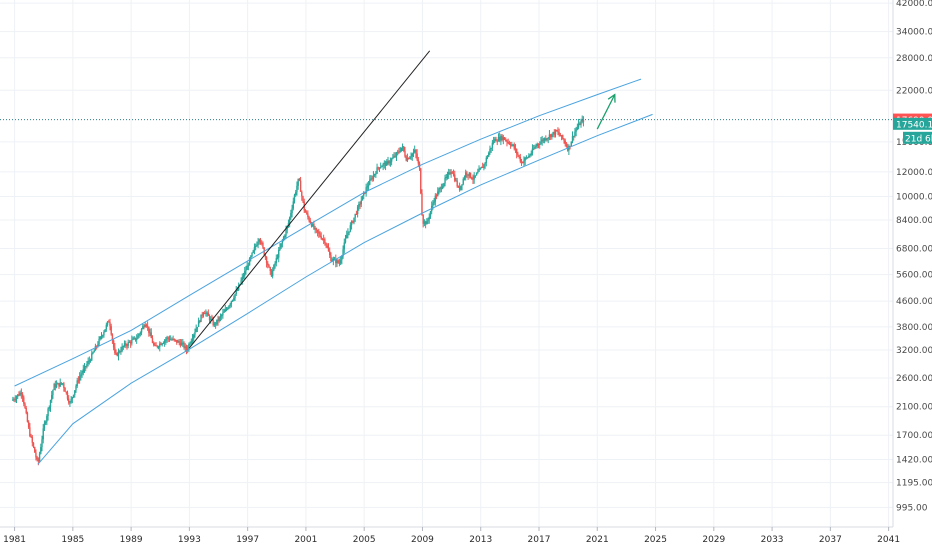 Image resolution: width=932 pixels, height=555 pixels. What do you see at coordinates (888, 540) in the screenshot?
I see `time-tick-label: 2041` at bounding box center [888, 540].